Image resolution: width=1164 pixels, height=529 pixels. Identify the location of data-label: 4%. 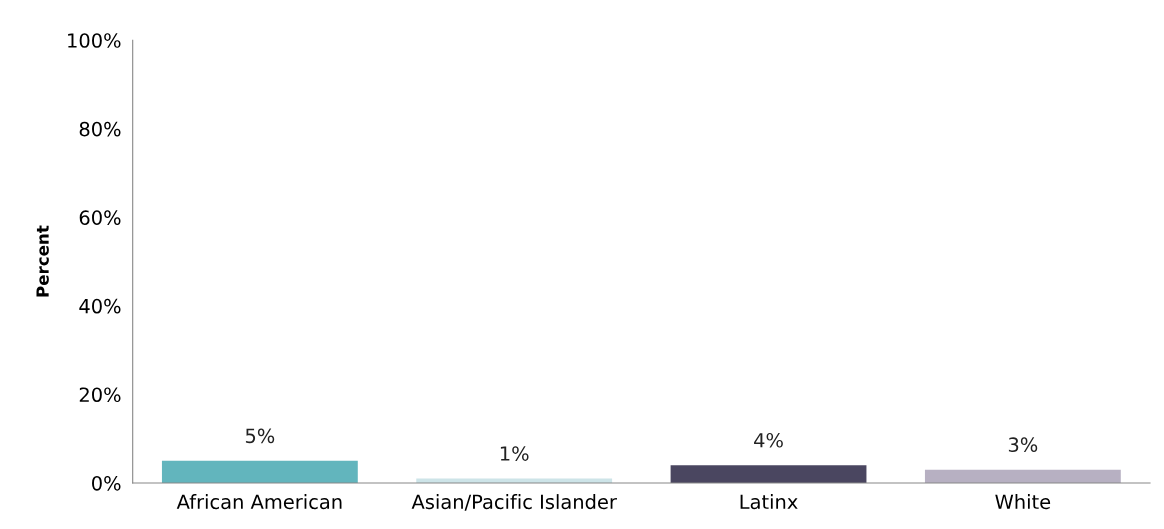
(768, 440).